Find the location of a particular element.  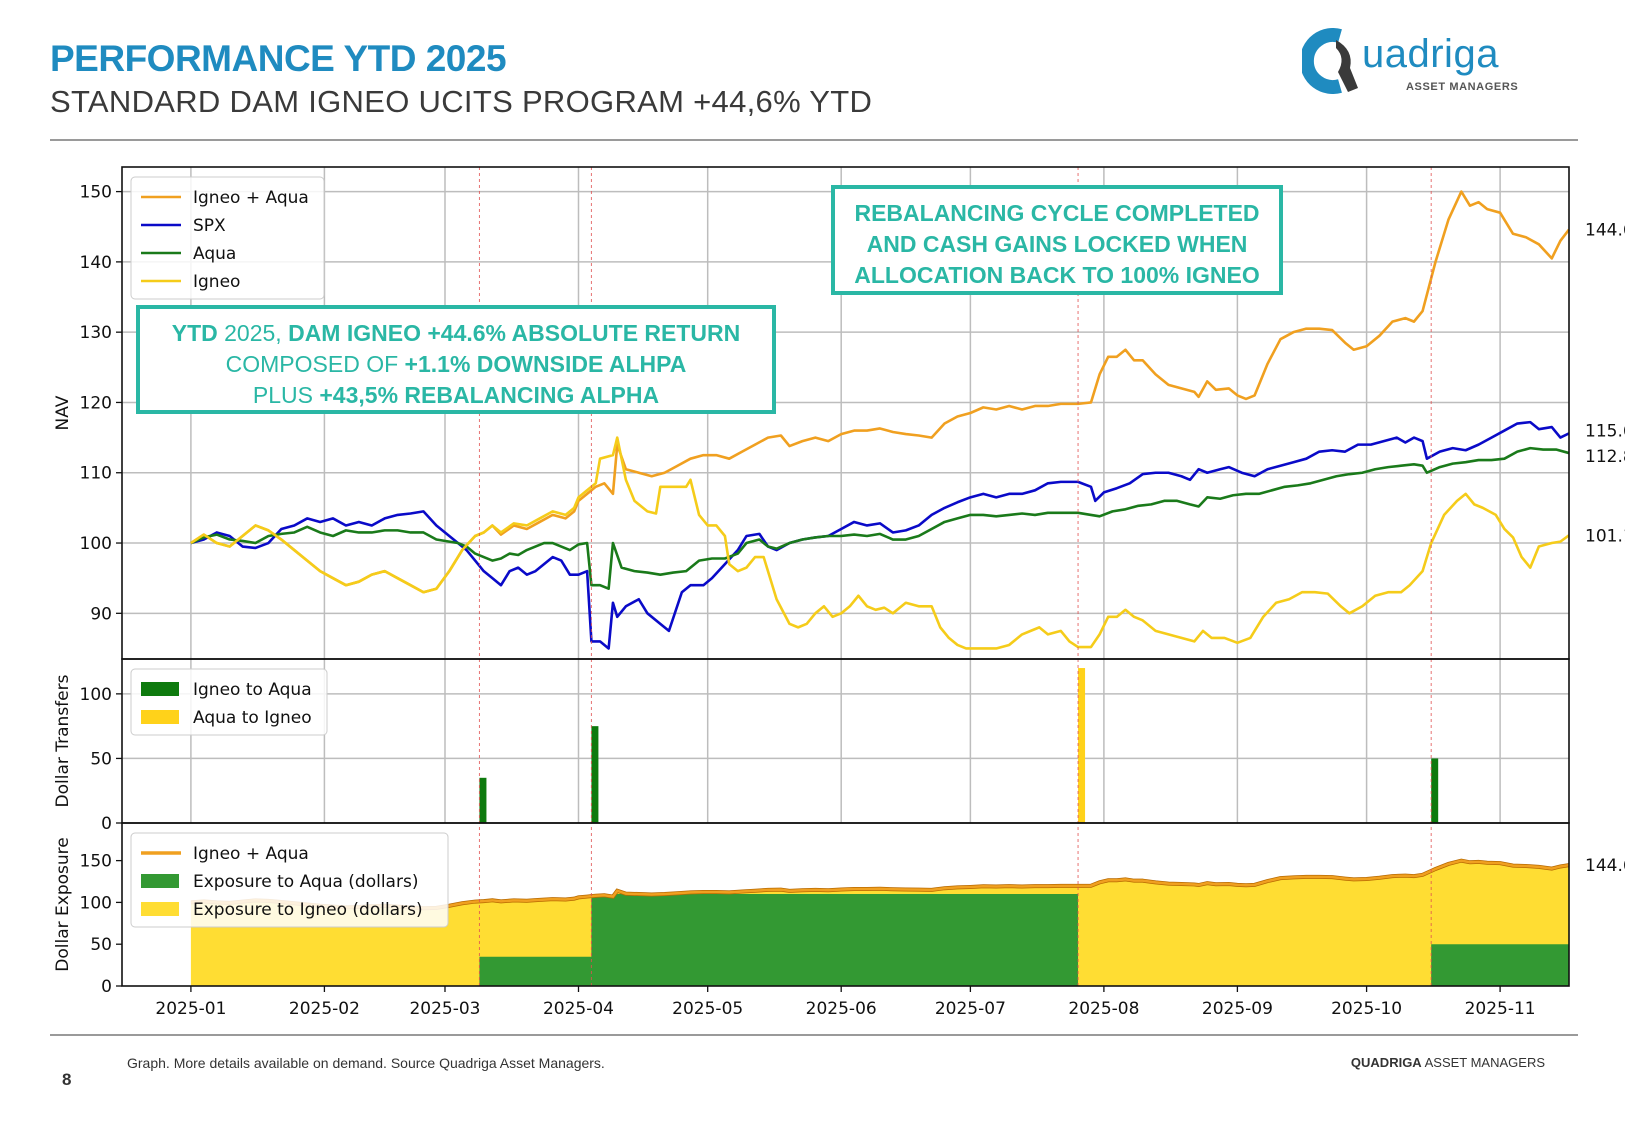

logo-tagline: ASSET MANAGERS is located at coordinates (1462, 87).